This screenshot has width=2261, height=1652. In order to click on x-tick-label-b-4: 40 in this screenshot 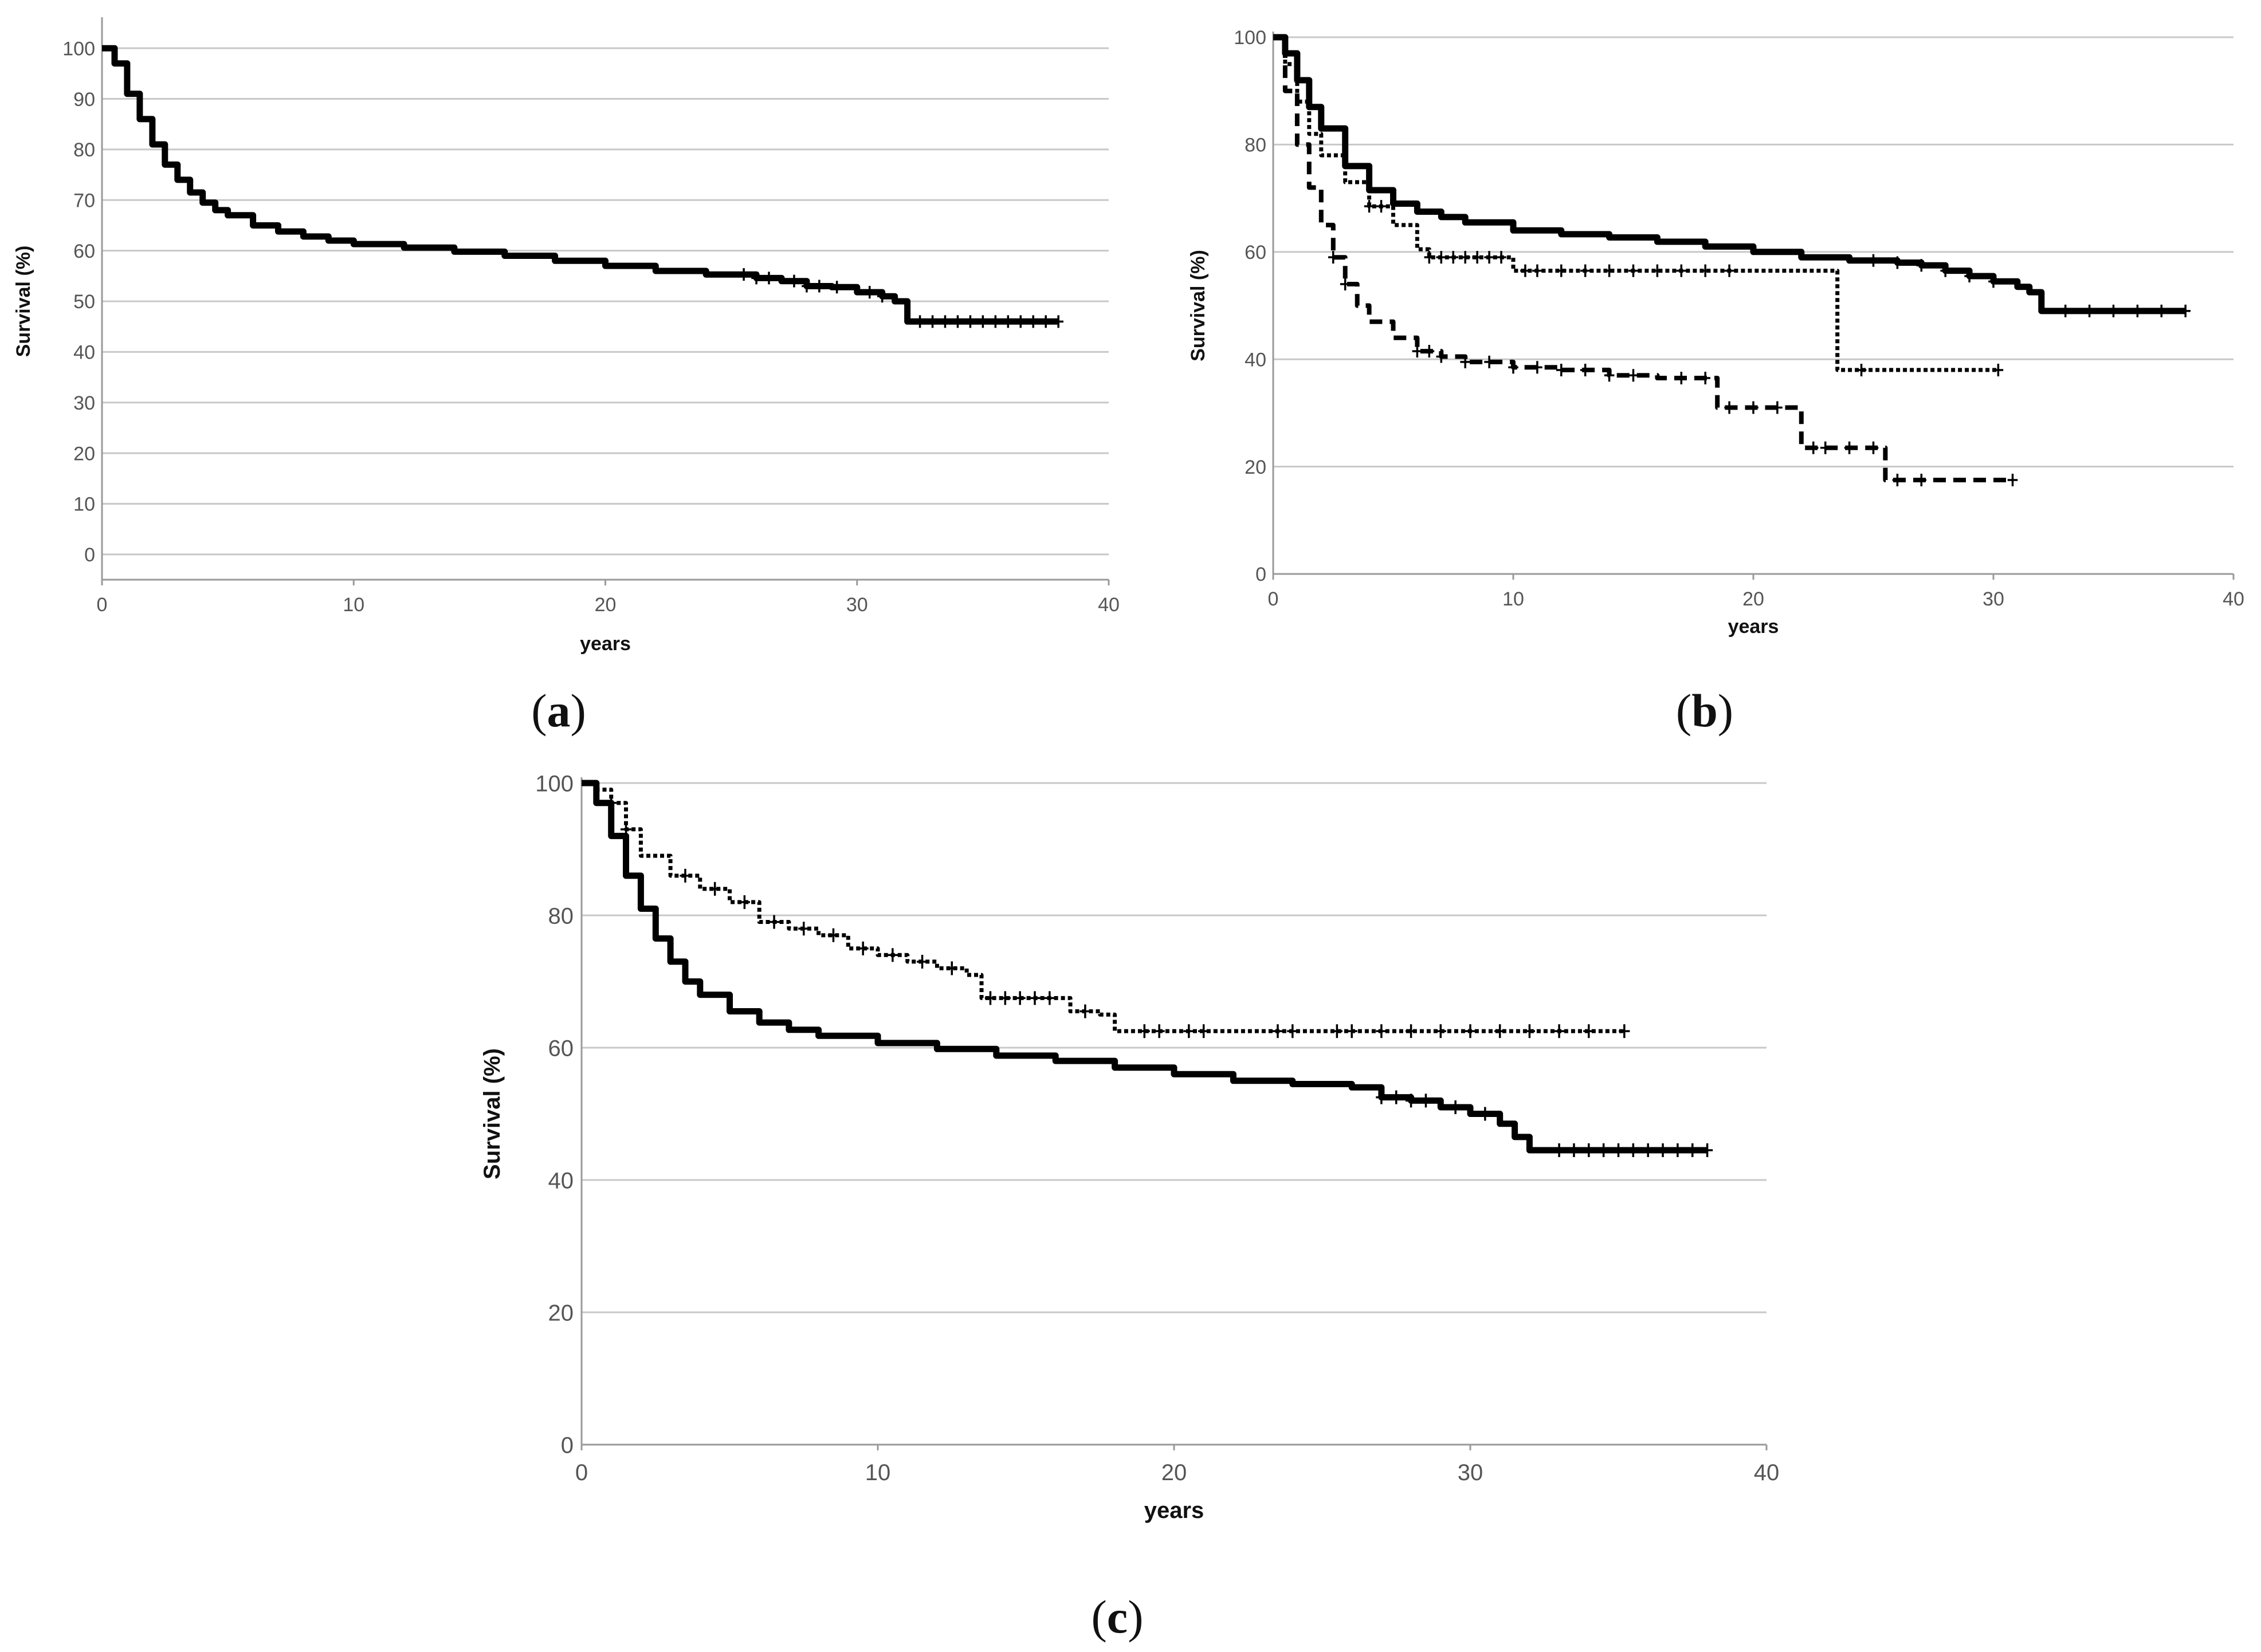, I will do `click(2233, 599)`.